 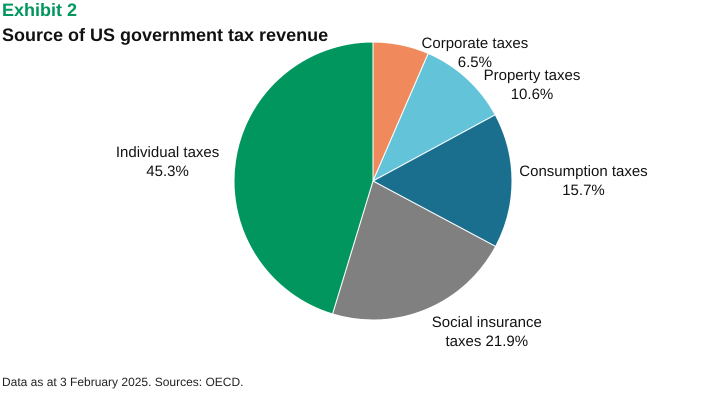 I want to click on slice-label: Property taxes, so click(x=532, y=75).